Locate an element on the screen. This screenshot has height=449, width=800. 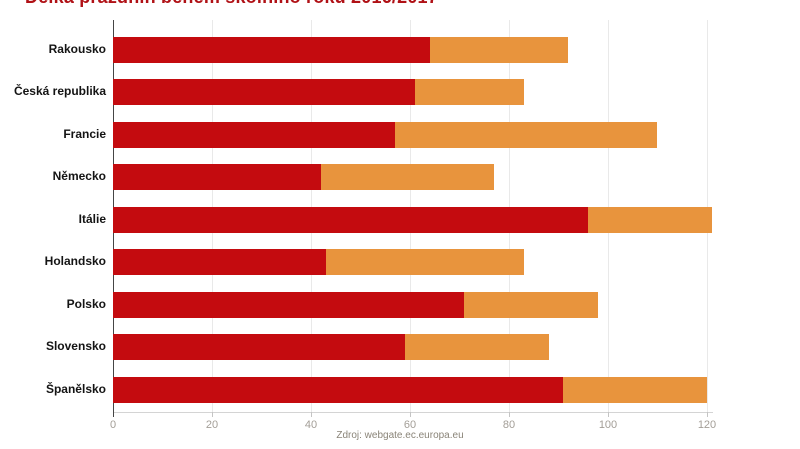
category-label-5: Holandsko is located at coordinates (75, 261).